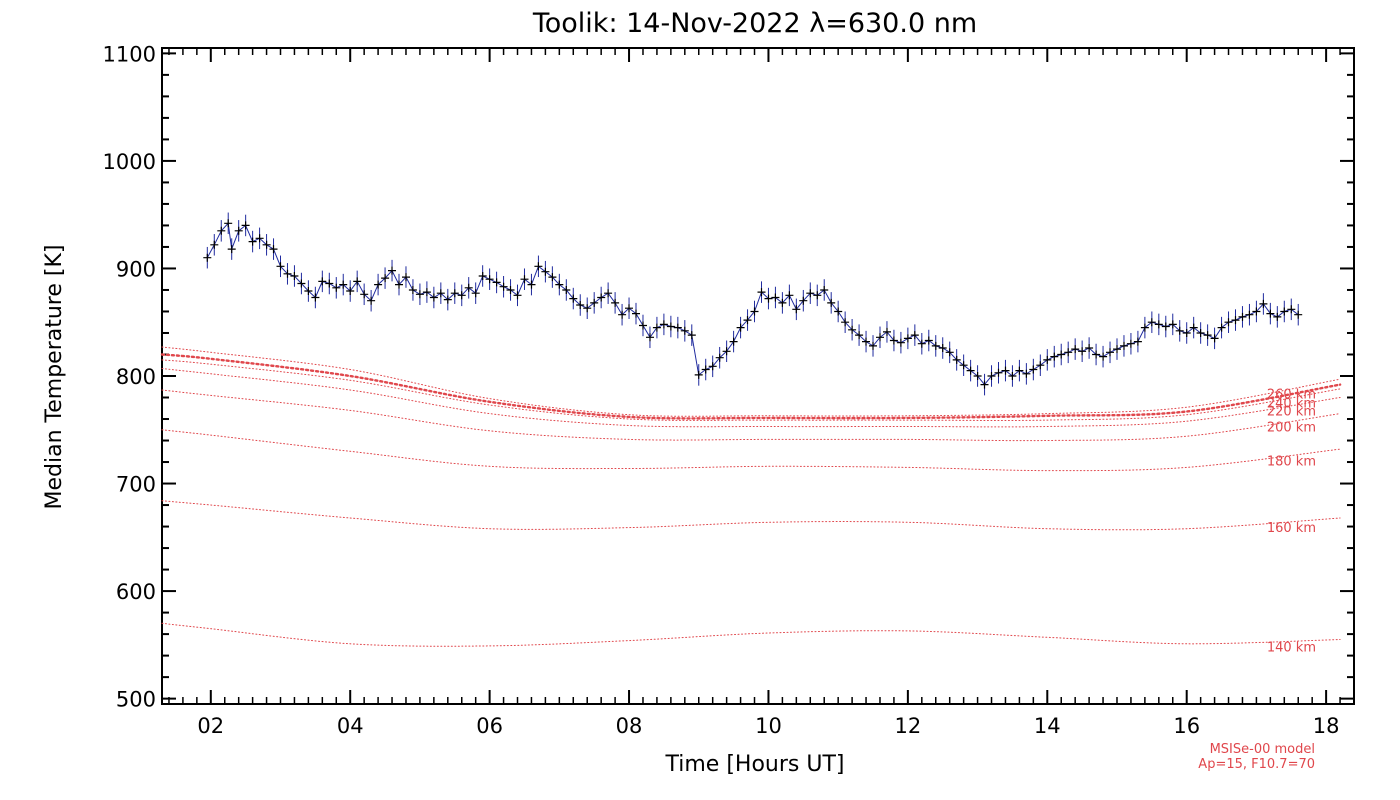 The width and height of the screenshot is (1400, 800). What do you see at coordinates (908, 726) in the screenshot?
I see `x-tick-label: 12` at bounding box center [908, 726].